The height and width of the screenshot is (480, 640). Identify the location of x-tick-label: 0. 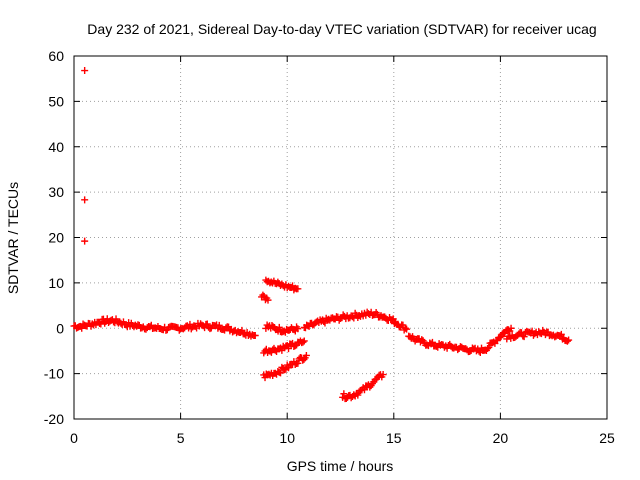
(74, 438).